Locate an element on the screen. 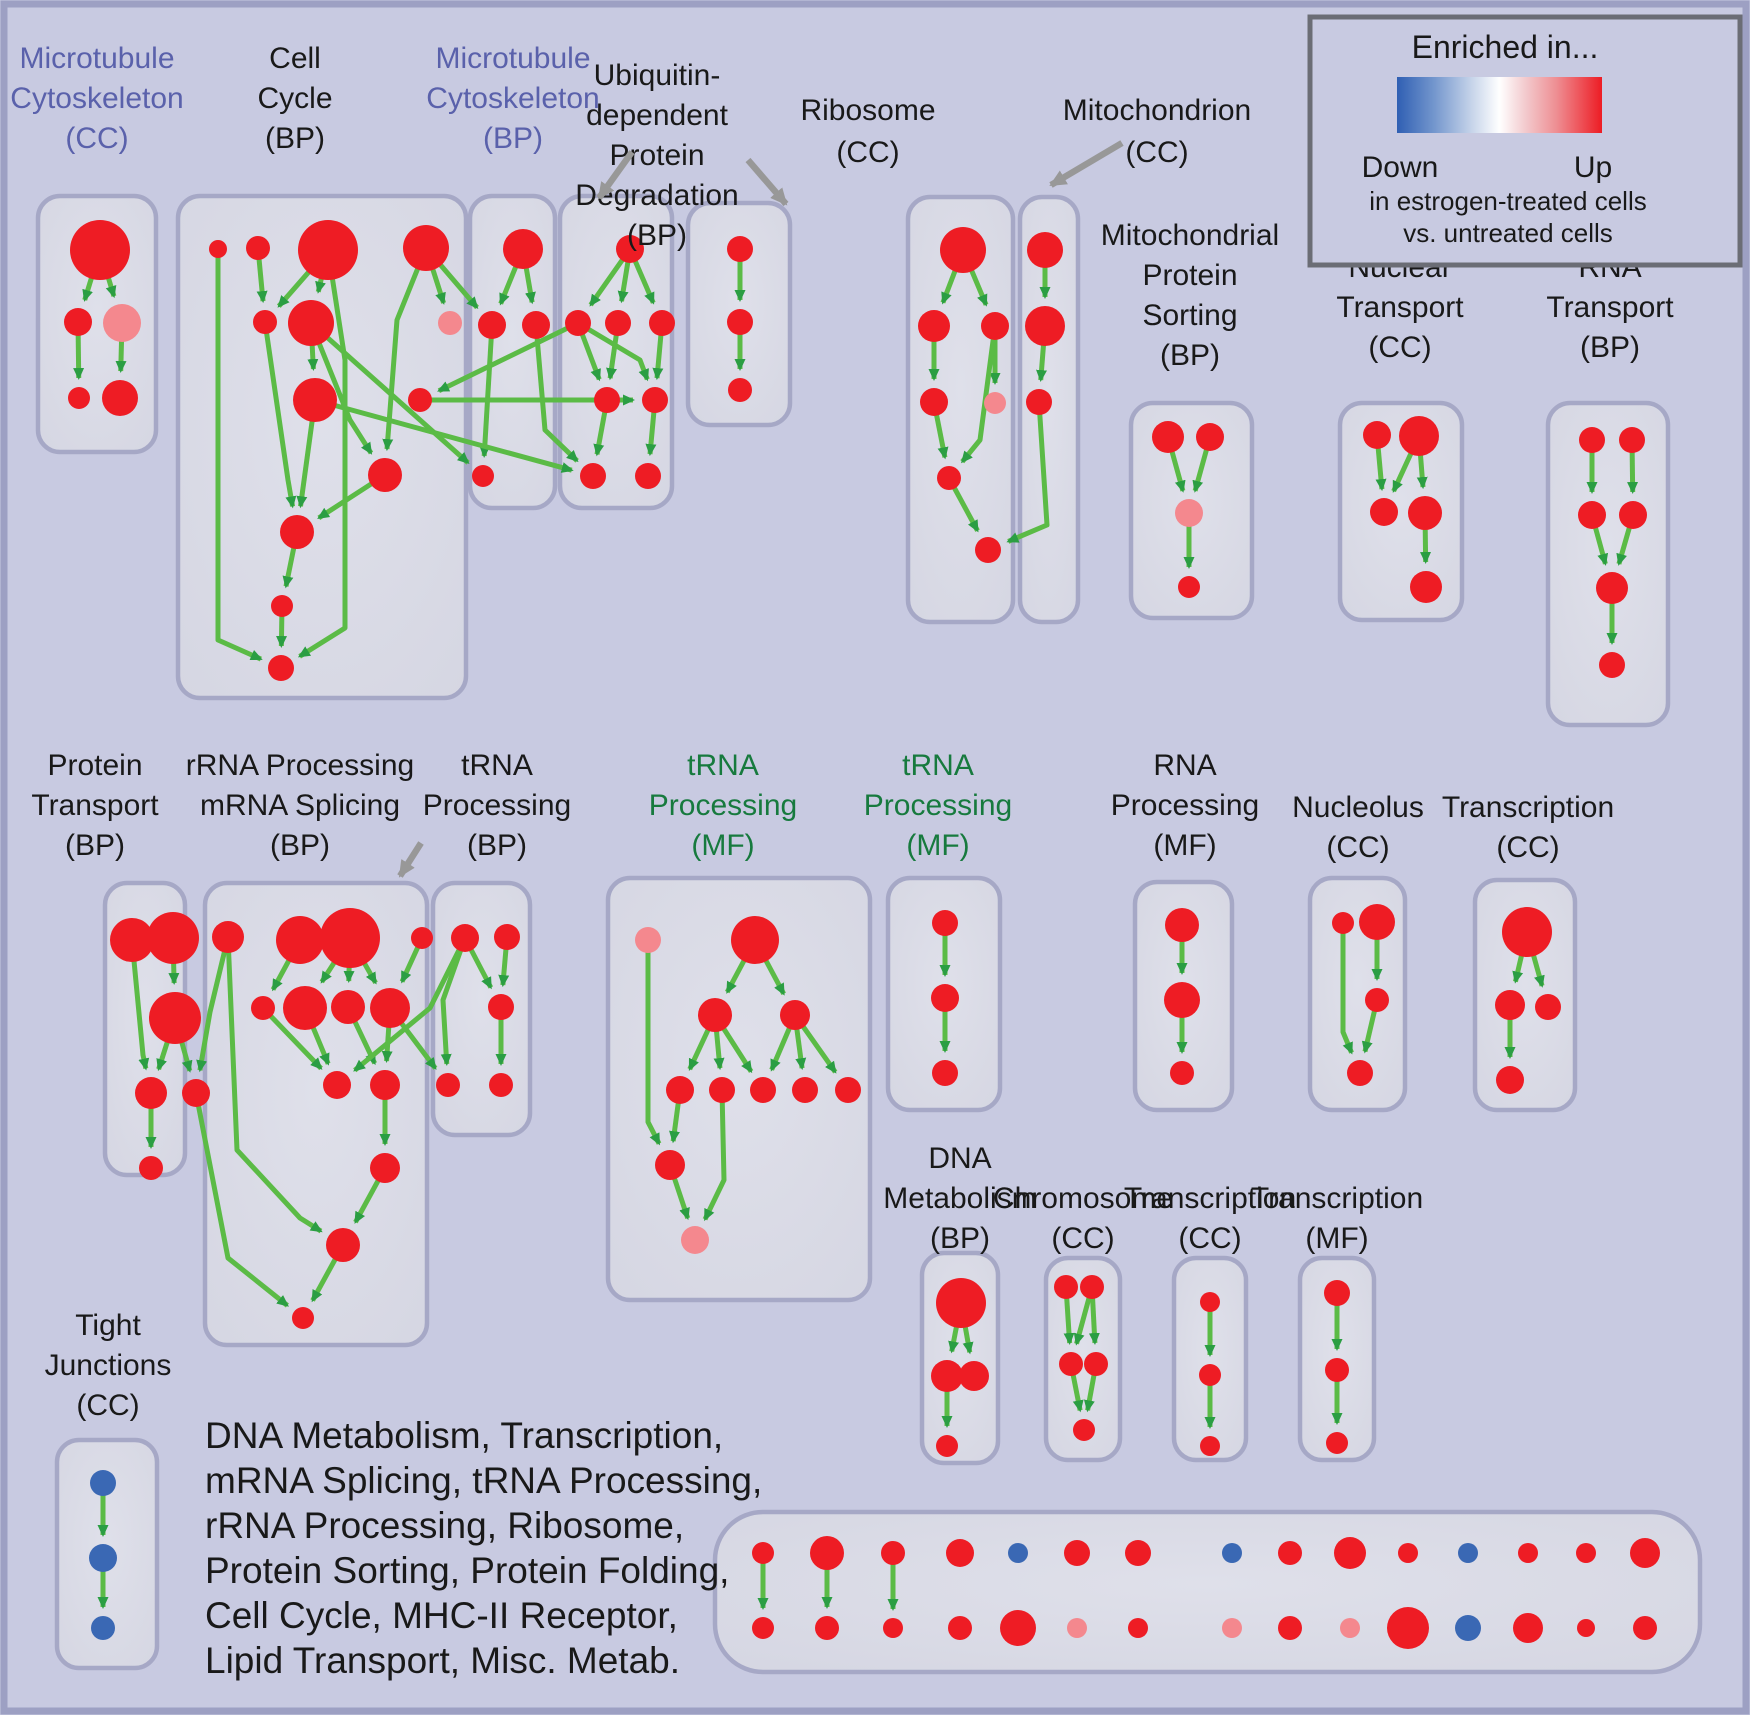 This screenshot has height=1715, width=1750. footnote-line: mRNA Splicing, tRNA Processing, is located at coordinates (483, 1480).